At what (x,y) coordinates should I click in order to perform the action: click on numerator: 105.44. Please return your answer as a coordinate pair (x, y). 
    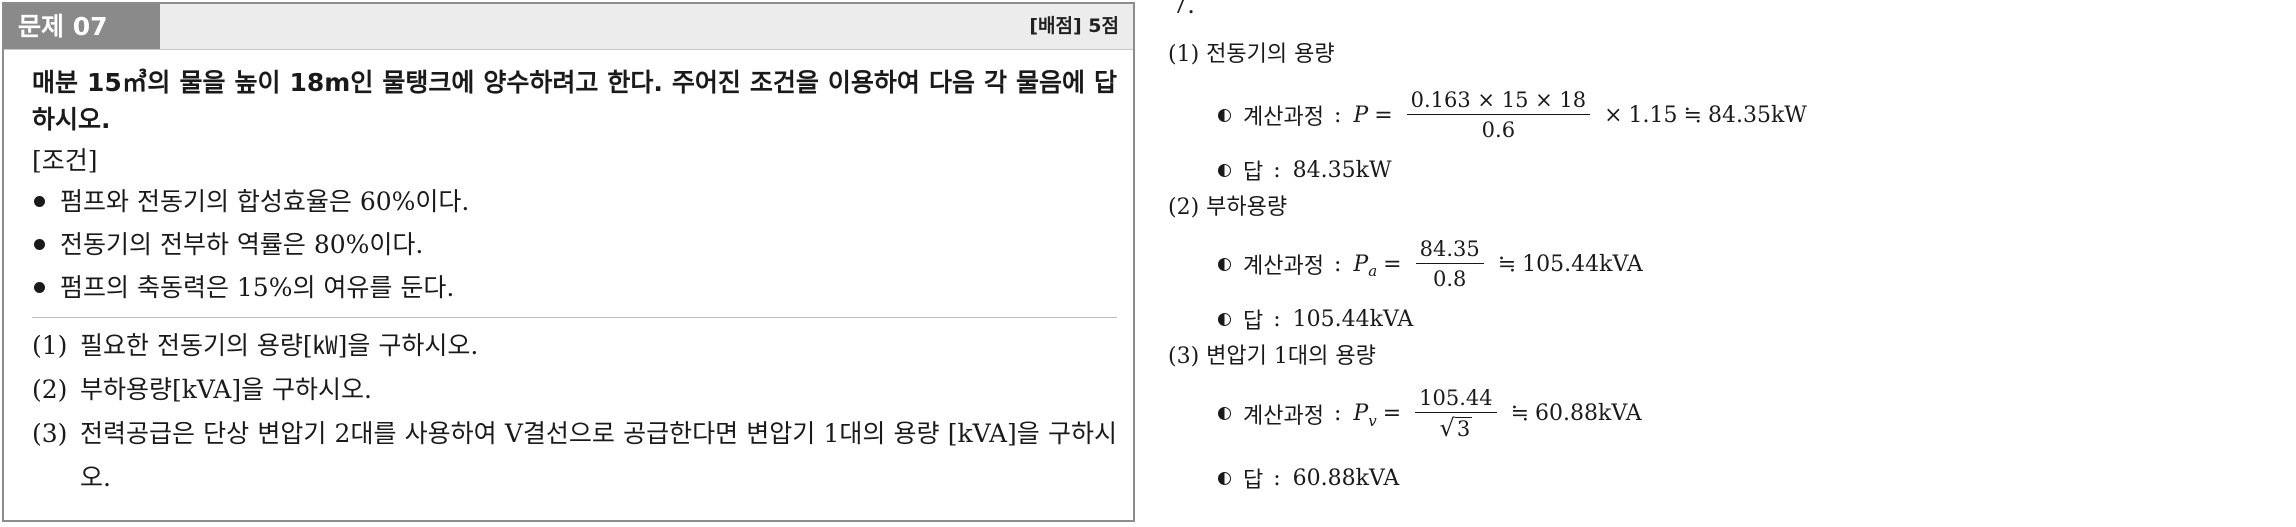
    Looking at the image, I should click on (1456, 399).